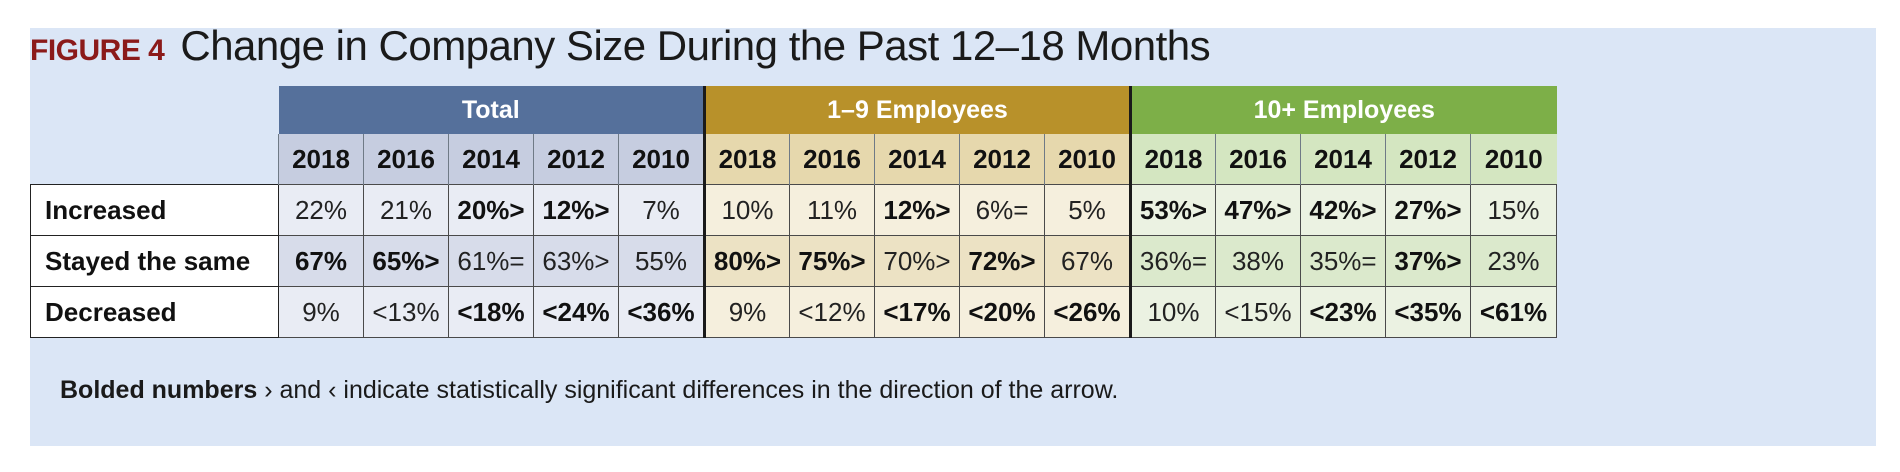 This screenshot has width=1900, height=472. I want to click on table-cell: 65%>, so click(406, 261).